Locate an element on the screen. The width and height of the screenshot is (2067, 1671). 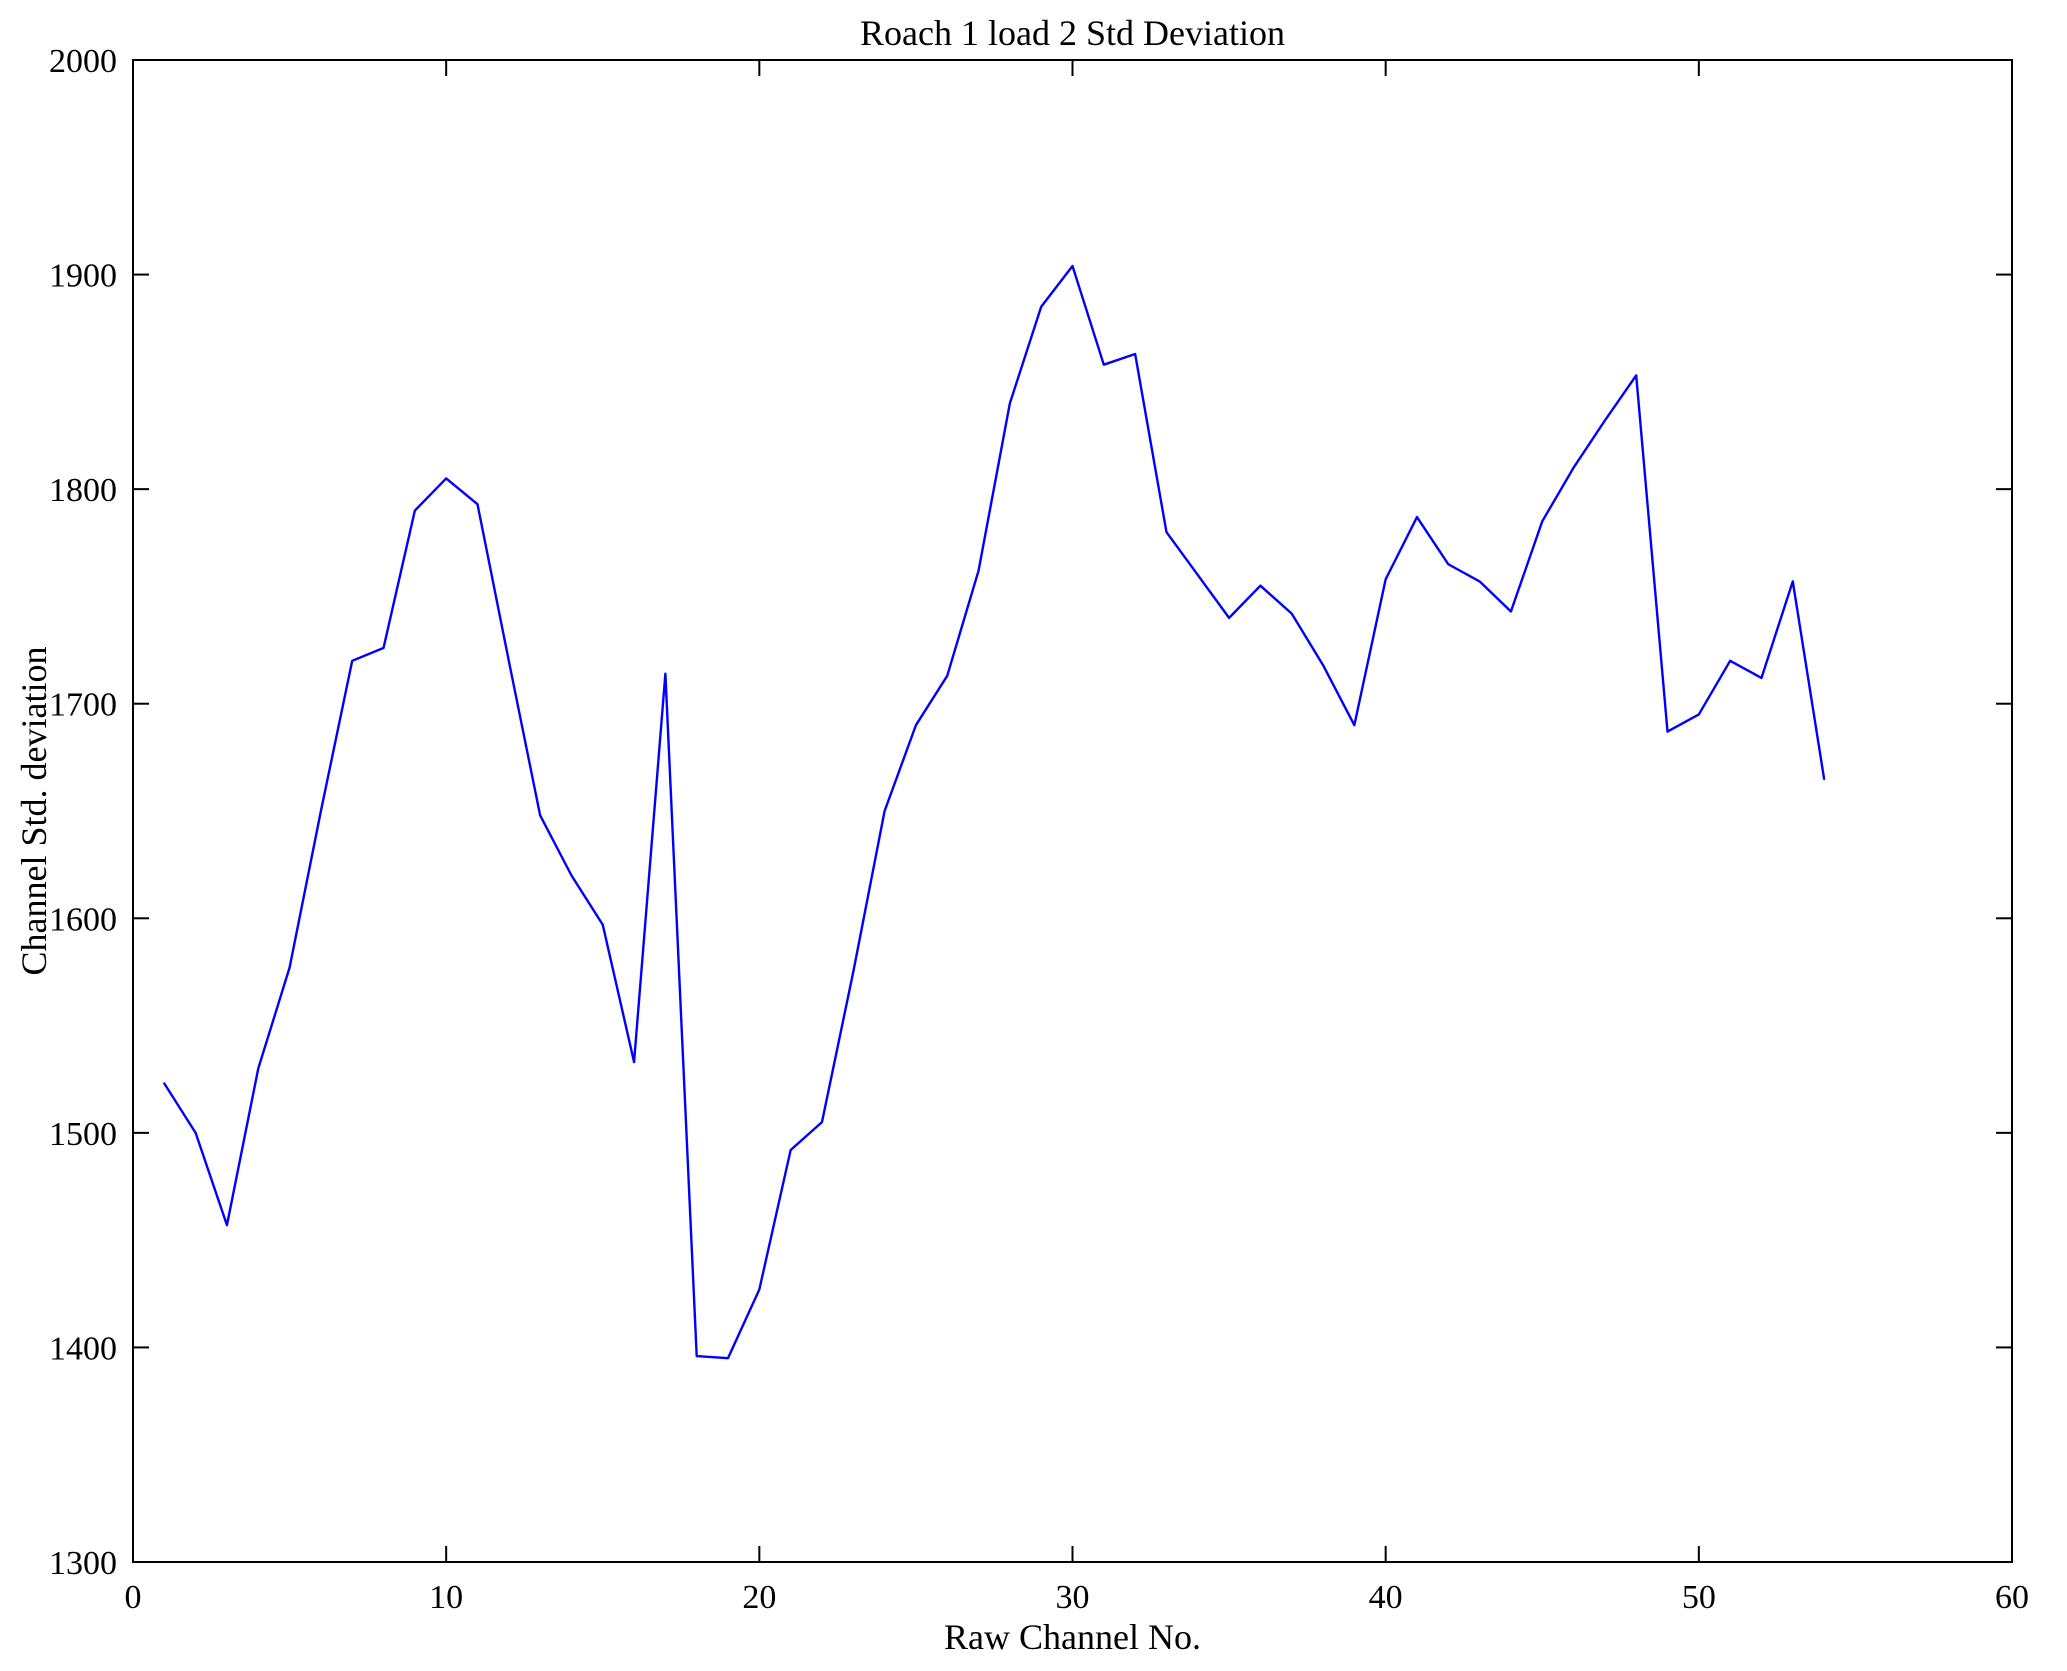
y-tick-label: 2000 is located at coordinates (83, 61).